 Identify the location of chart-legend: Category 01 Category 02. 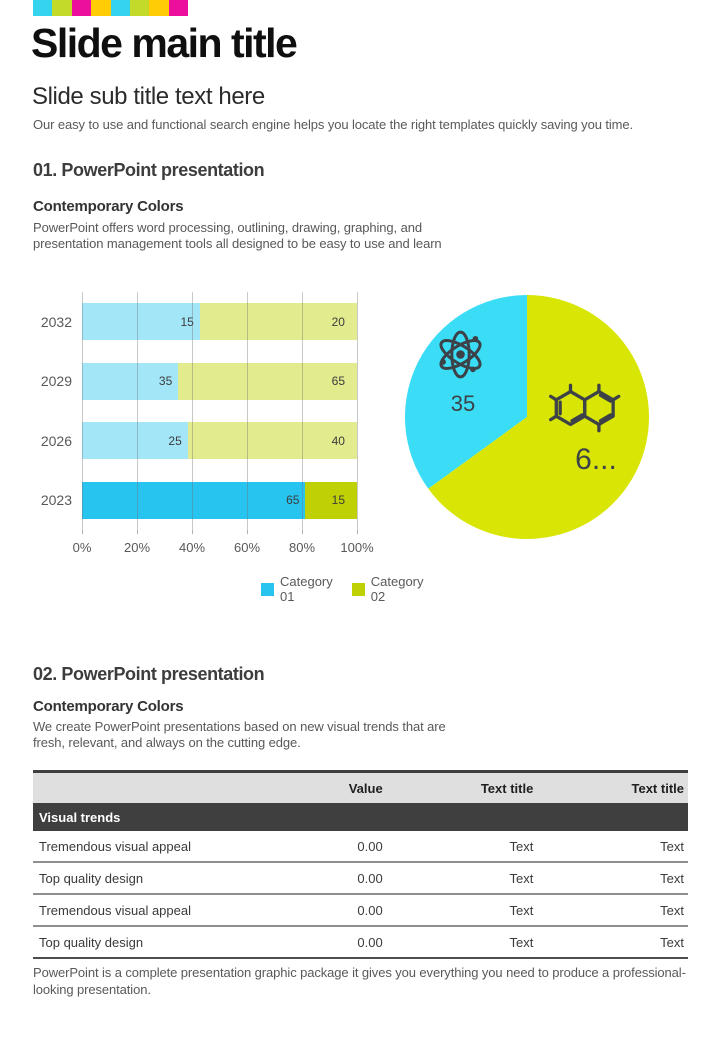
(342, 589).